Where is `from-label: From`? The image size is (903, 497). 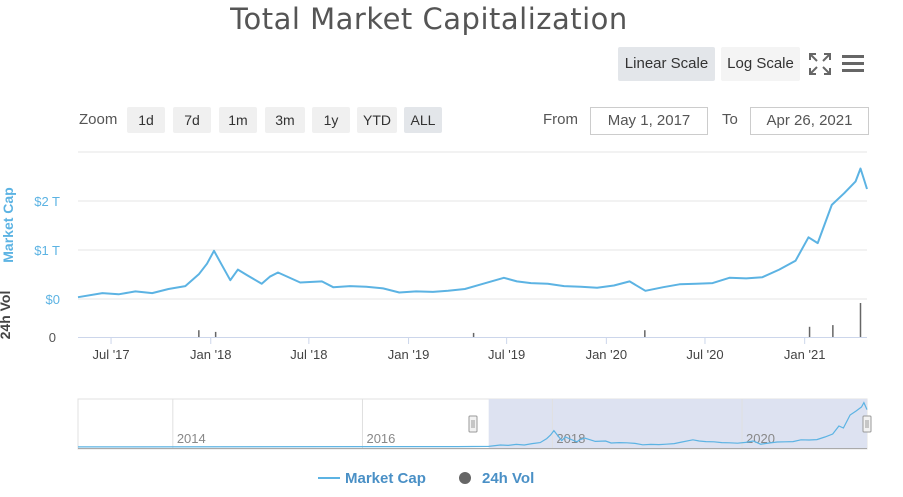
from-label: From is located at coordinates (560, 119).